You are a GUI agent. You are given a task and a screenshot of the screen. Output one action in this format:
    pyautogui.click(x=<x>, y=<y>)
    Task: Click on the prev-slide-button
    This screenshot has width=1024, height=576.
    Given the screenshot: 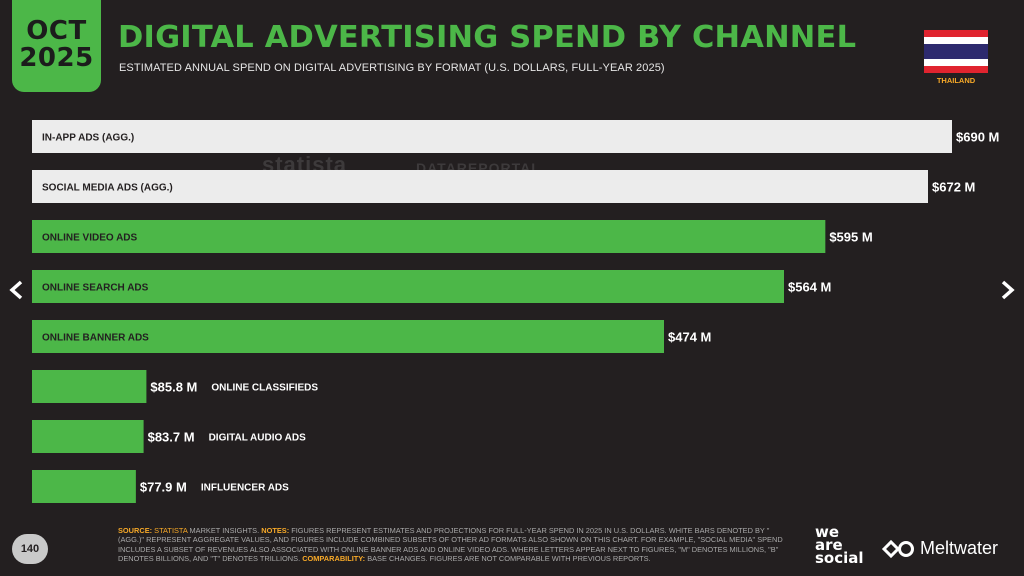 What is the action you would take?
    pyautogui.click(x=16, y=290)
    